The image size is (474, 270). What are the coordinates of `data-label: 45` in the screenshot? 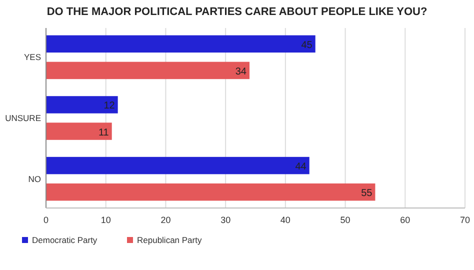 It's located at (307, 45).